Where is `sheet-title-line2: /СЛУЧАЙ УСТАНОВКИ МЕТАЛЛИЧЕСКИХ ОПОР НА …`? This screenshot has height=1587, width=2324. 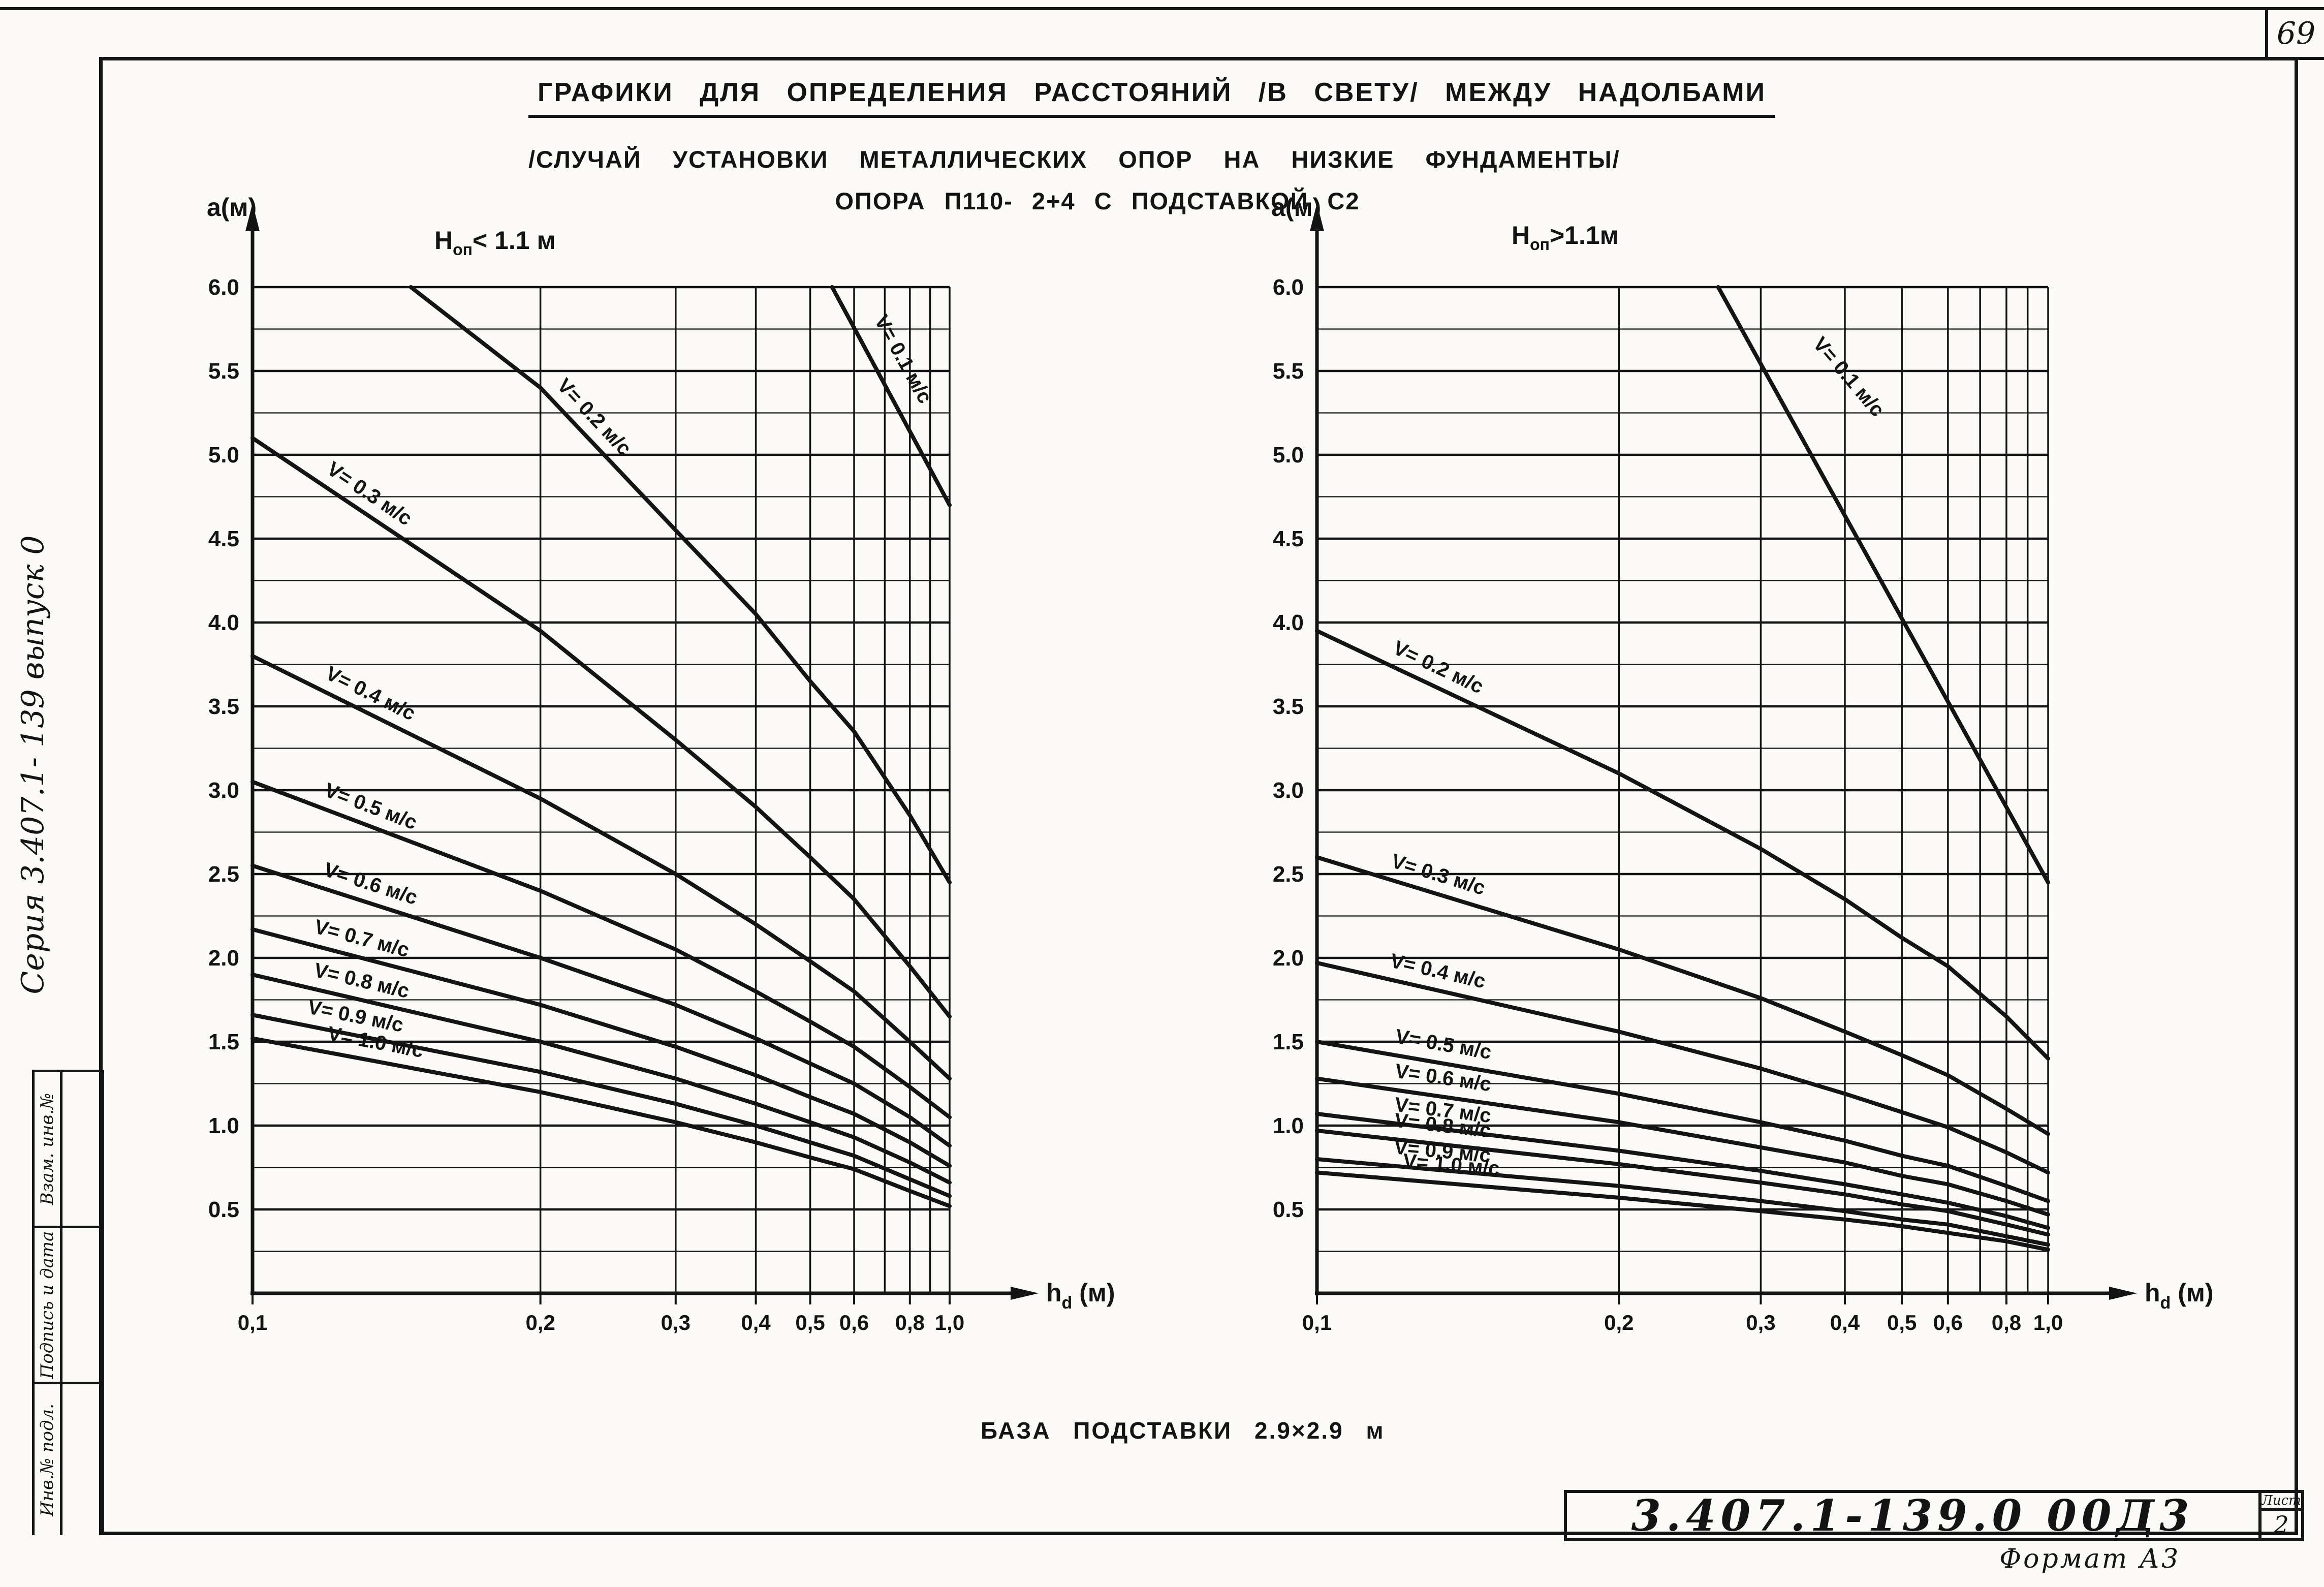 sheet-title-line2: /СЛУЧАЙ УСТАНОВКИ МЕТАЛЛИЧЕСКИХ ОПОР НА … is located at coordinates (1074, 159).